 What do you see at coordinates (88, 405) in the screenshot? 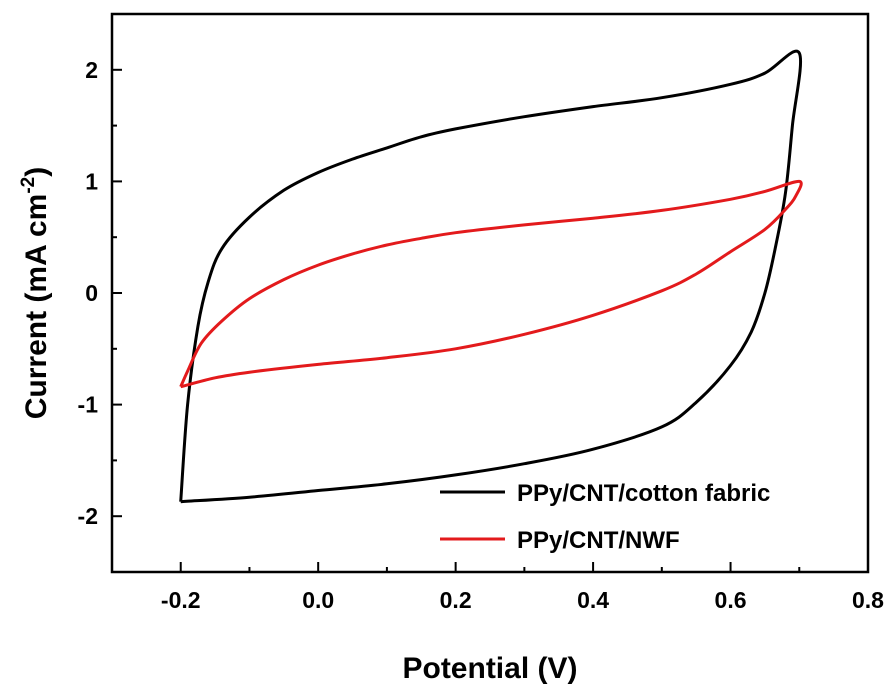
I see `y-tick-label: -1` at bounding box center [88, 405].